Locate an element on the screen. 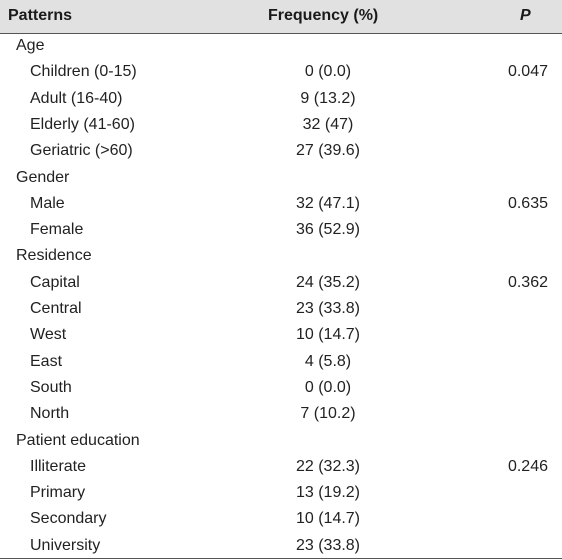  pattern-label: Primary is located at coordinates (58, 493).